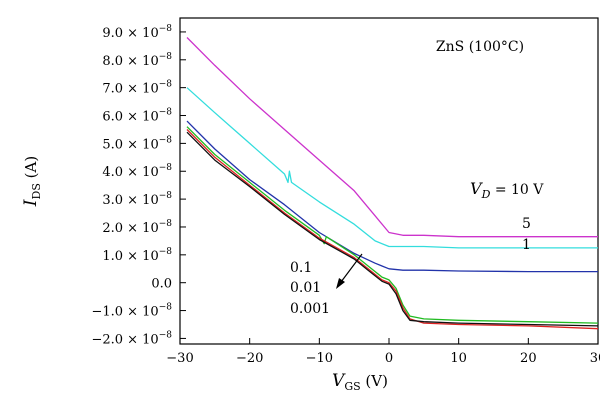 The image size is (600, 410). Describe the element at coordinates (137, 32) in the screenshot. I see `y-tick-label: 9.0 × 10⁻⁸` at that location.